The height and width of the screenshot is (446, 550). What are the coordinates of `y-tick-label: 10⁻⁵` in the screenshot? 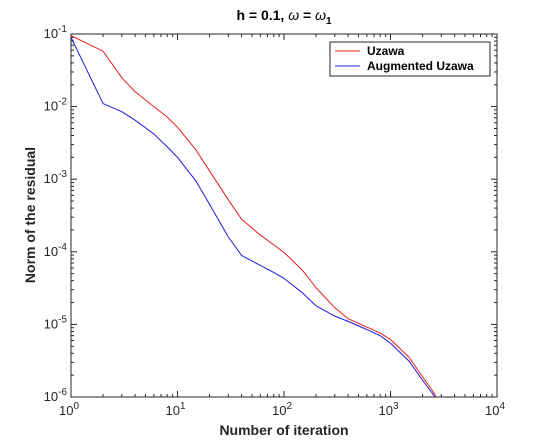 It's located at (56, 322).